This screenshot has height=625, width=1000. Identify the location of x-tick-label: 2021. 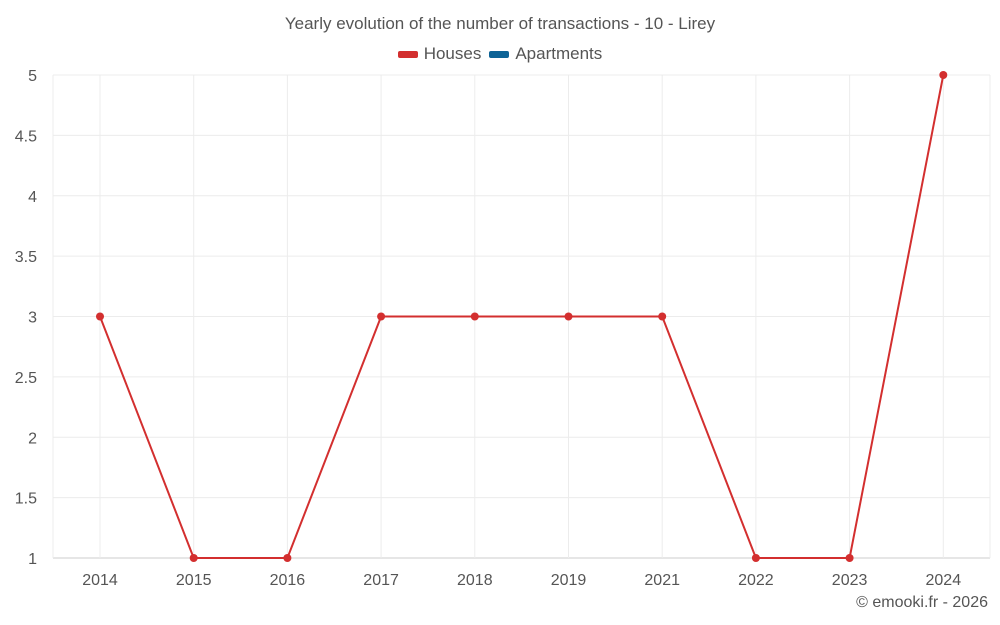
(662, 580).